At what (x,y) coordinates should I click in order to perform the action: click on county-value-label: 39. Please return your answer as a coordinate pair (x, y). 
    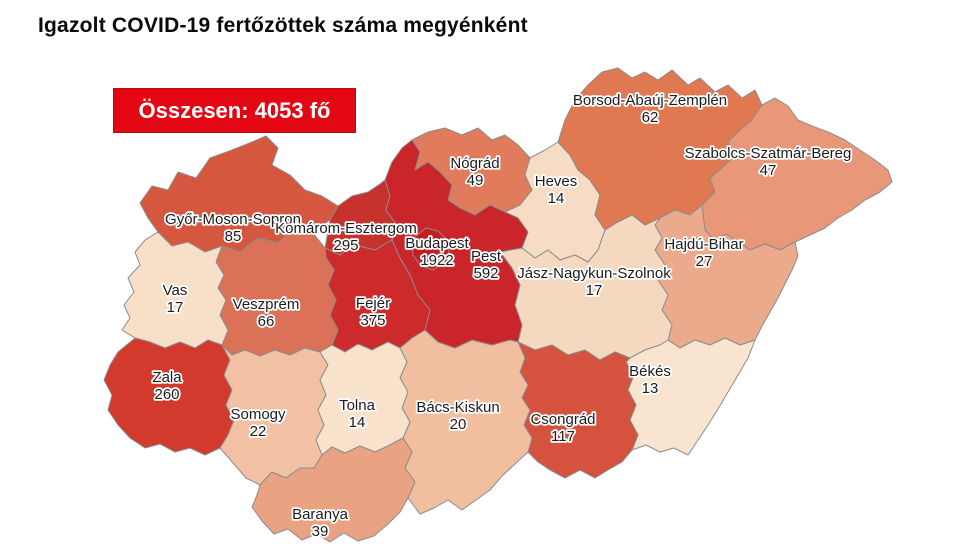
    Looking at the image, I should click on (320, 531).